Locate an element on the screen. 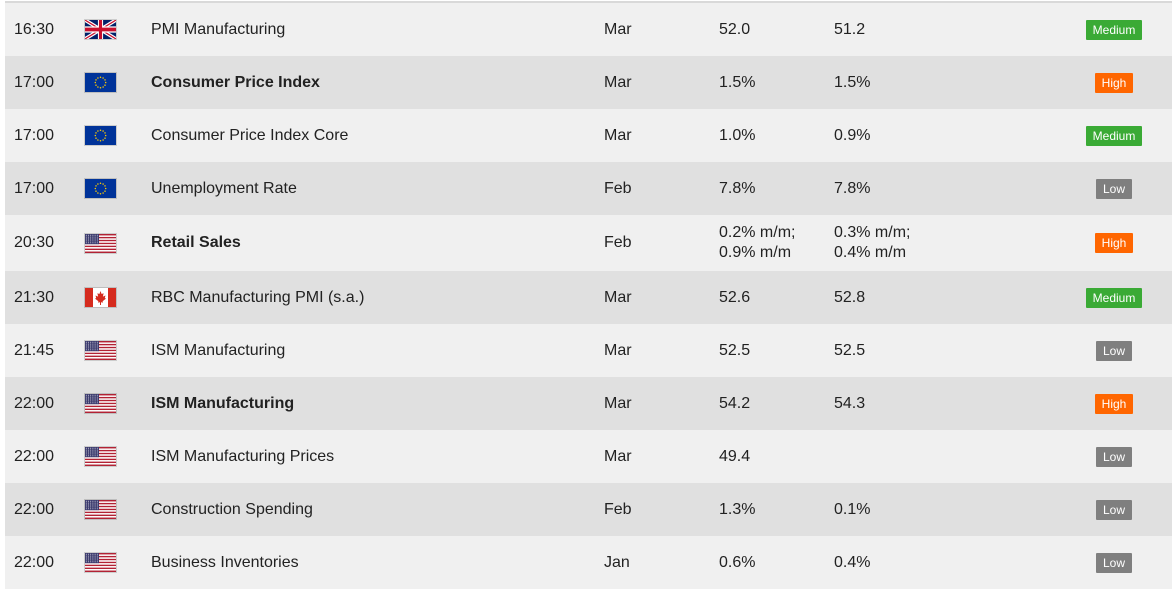 The width and height of the screenshot is (1176, 590). previous-value: 54.3 is located at coordinates (849, 403).